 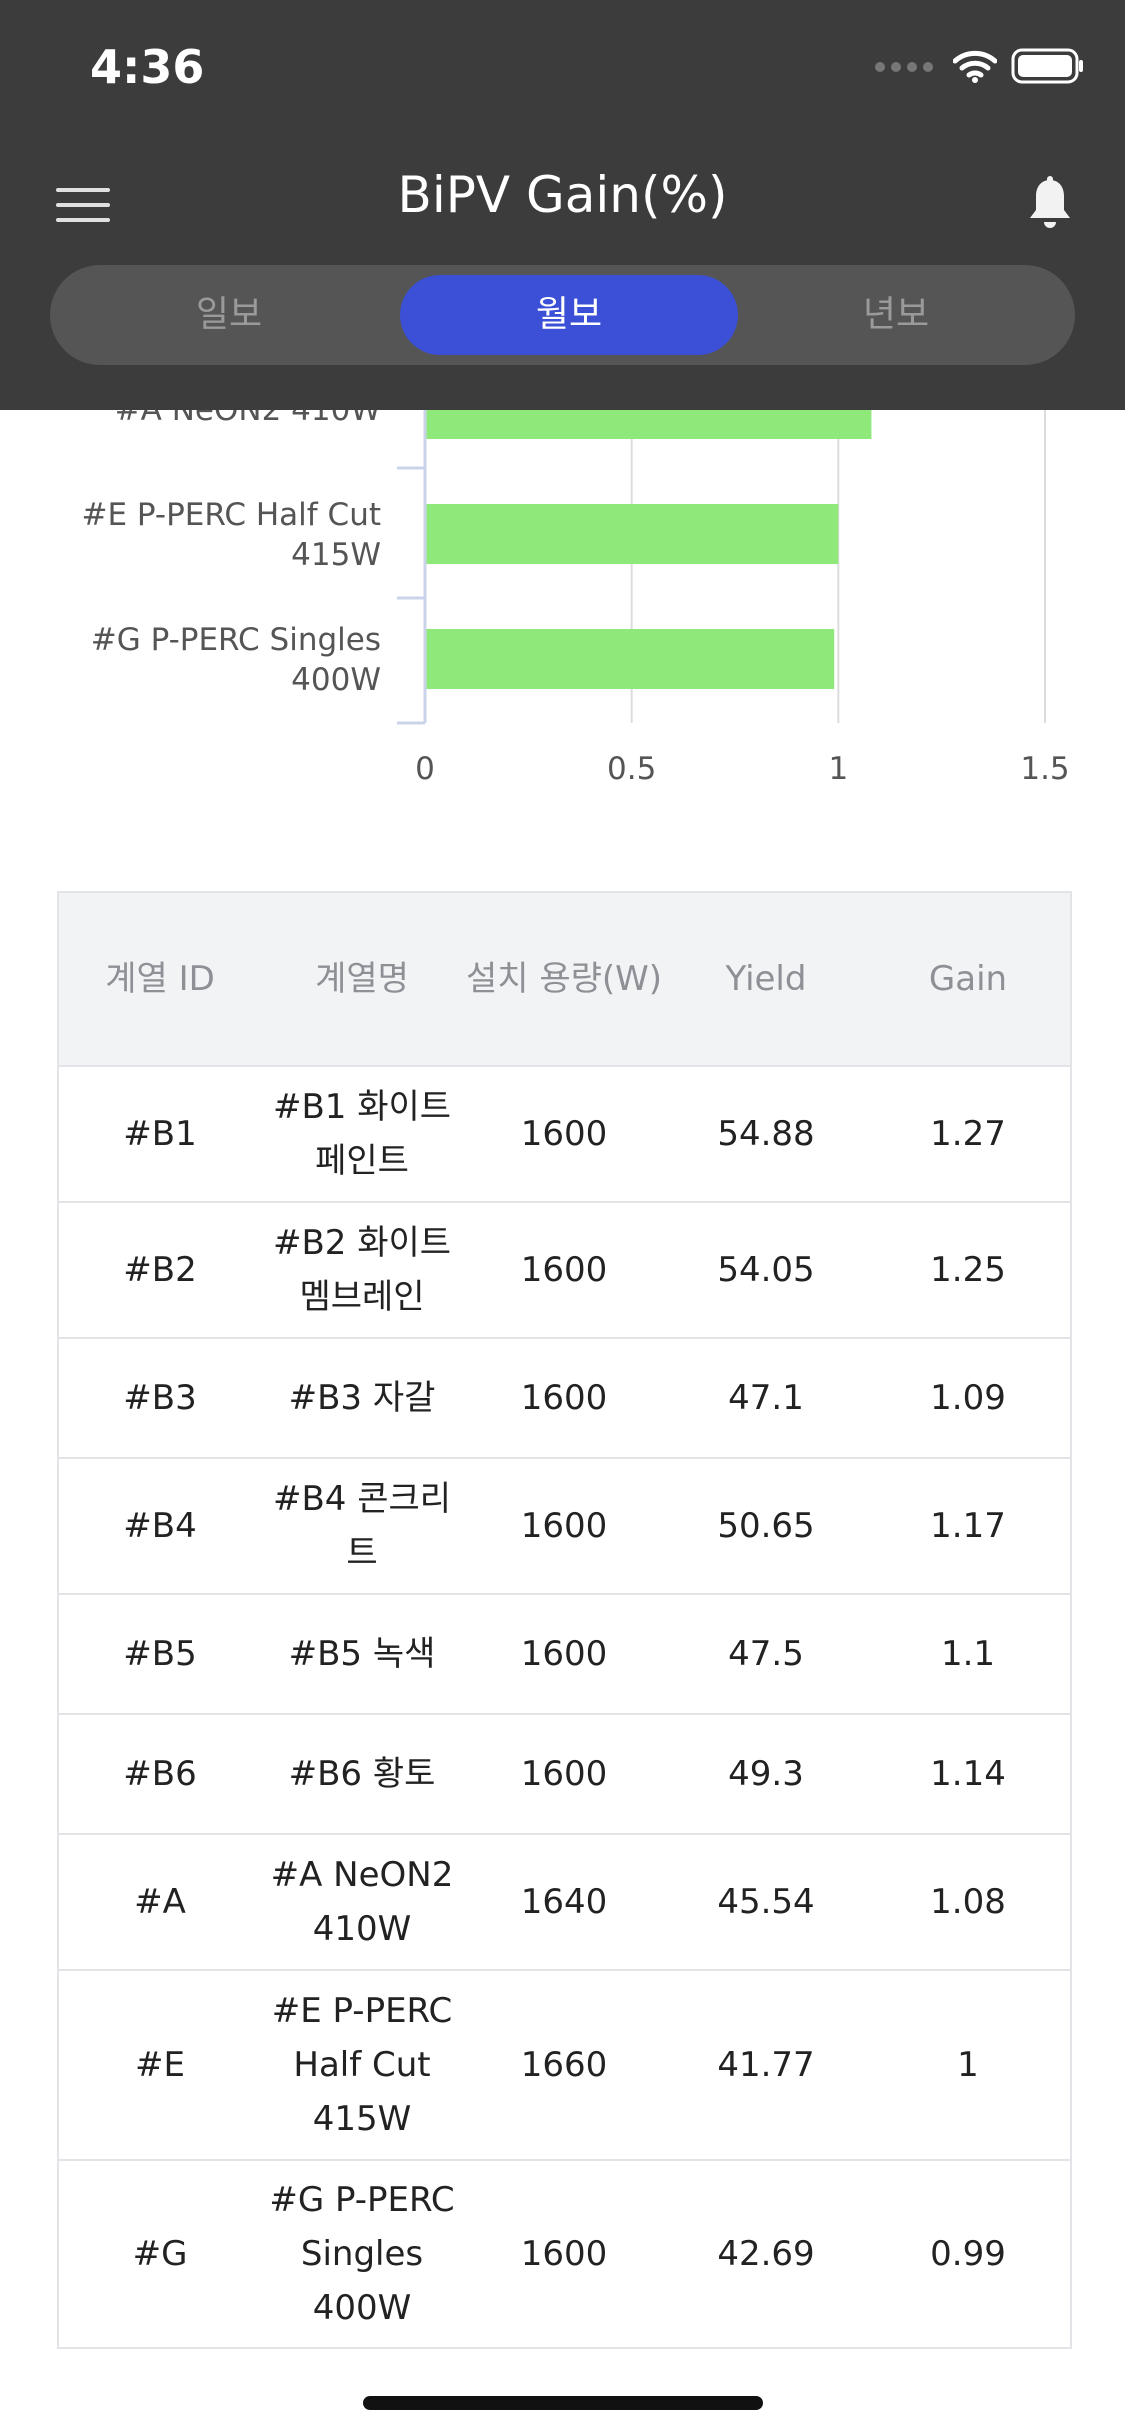 I want to click on cell-series-name-line: #B1 화이트, so click(x=362, y=1107).